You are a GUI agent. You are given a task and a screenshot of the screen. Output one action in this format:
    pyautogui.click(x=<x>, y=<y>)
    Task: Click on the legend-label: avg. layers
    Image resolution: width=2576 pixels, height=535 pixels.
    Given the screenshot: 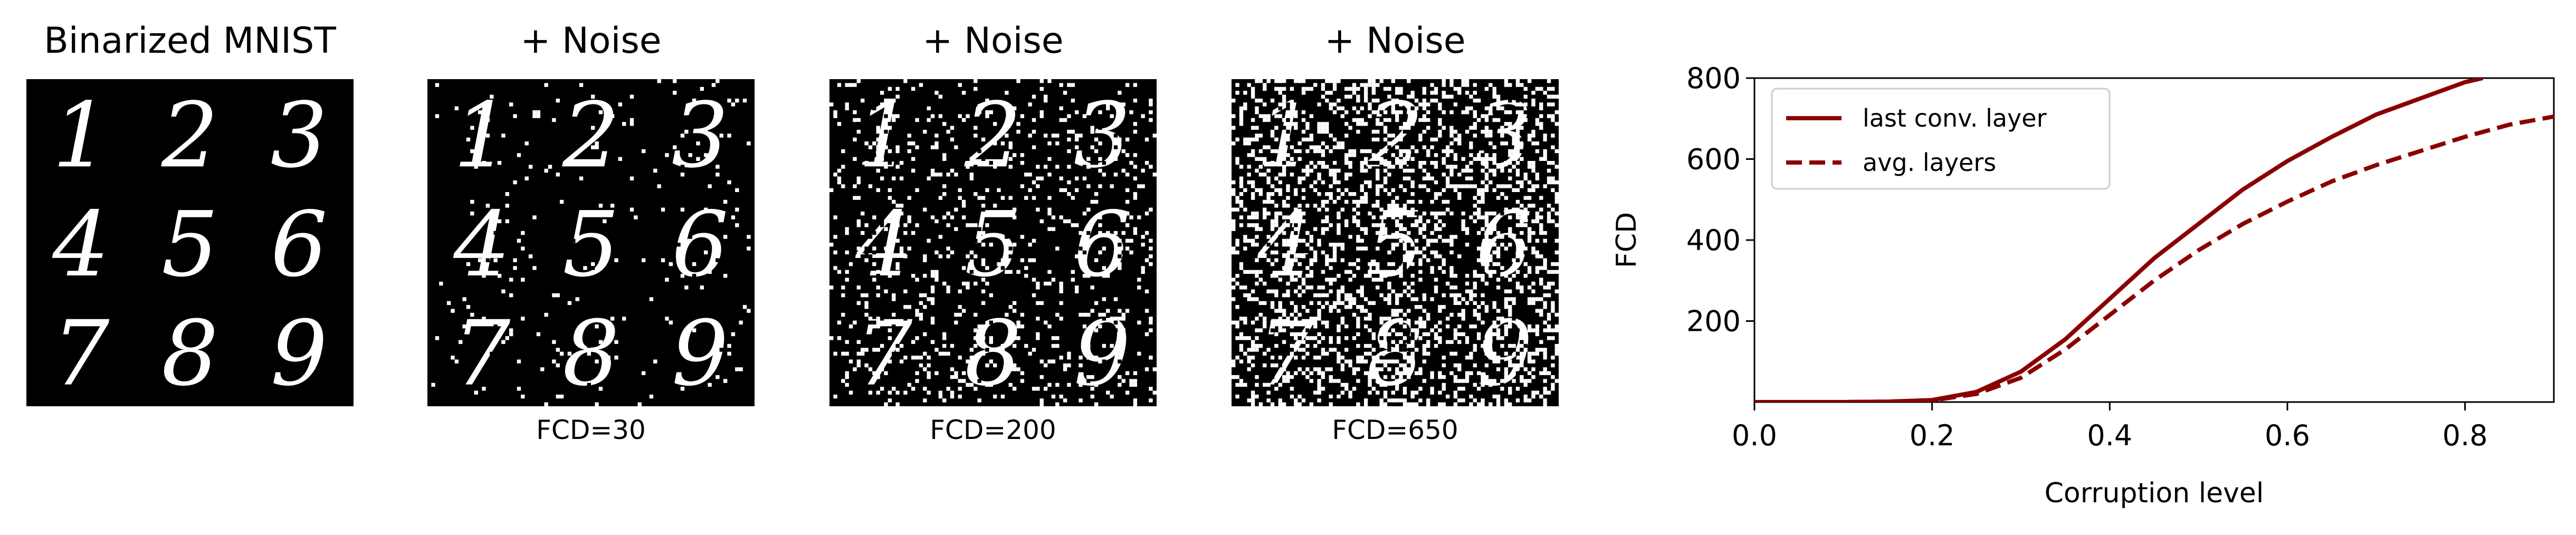 What is the action you would take?
    pyautogui.click(x=1929, y=162)
    